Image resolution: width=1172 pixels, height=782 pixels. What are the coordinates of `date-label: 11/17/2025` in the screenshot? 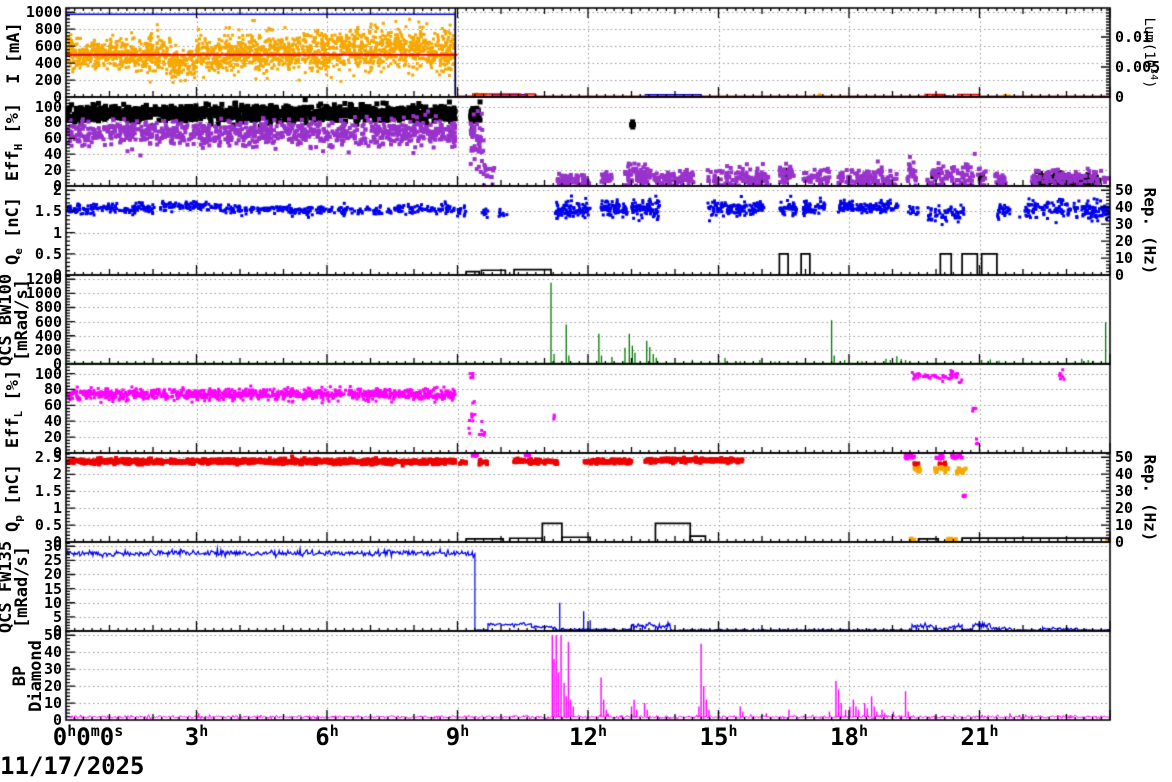 It's located at (72, 766).